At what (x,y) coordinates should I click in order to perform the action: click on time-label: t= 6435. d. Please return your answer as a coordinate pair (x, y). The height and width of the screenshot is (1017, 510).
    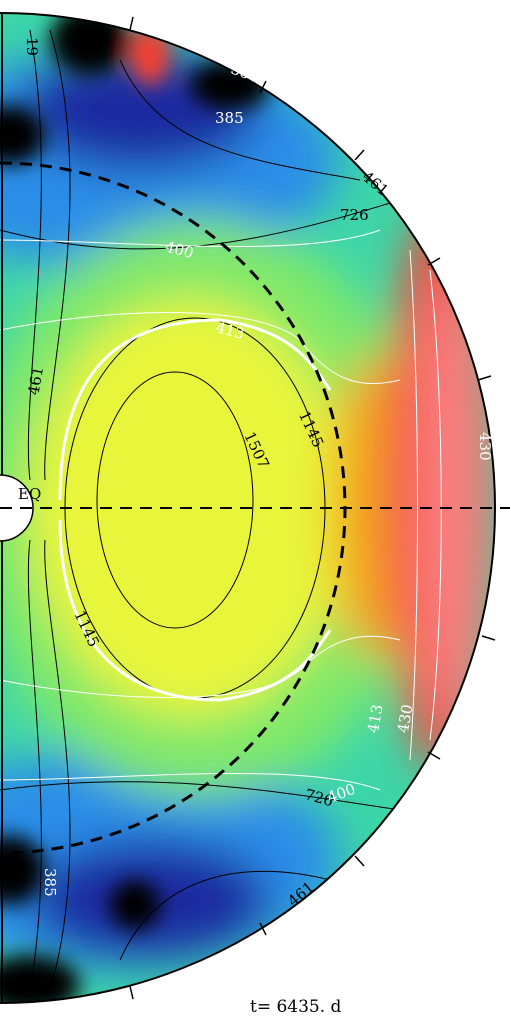
    Looking at the image, I should click on (296, 1007).